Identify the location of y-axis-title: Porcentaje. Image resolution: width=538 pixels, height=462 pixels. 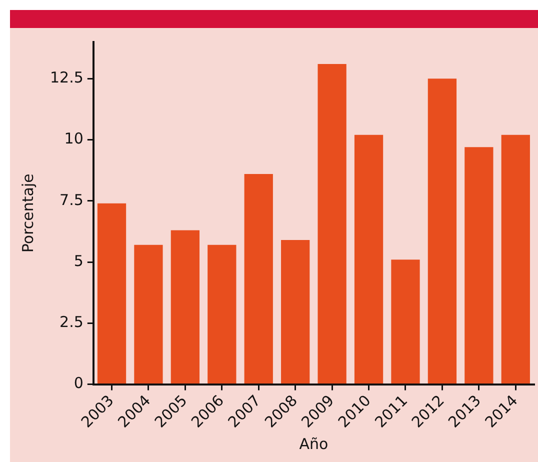
(27, 213).